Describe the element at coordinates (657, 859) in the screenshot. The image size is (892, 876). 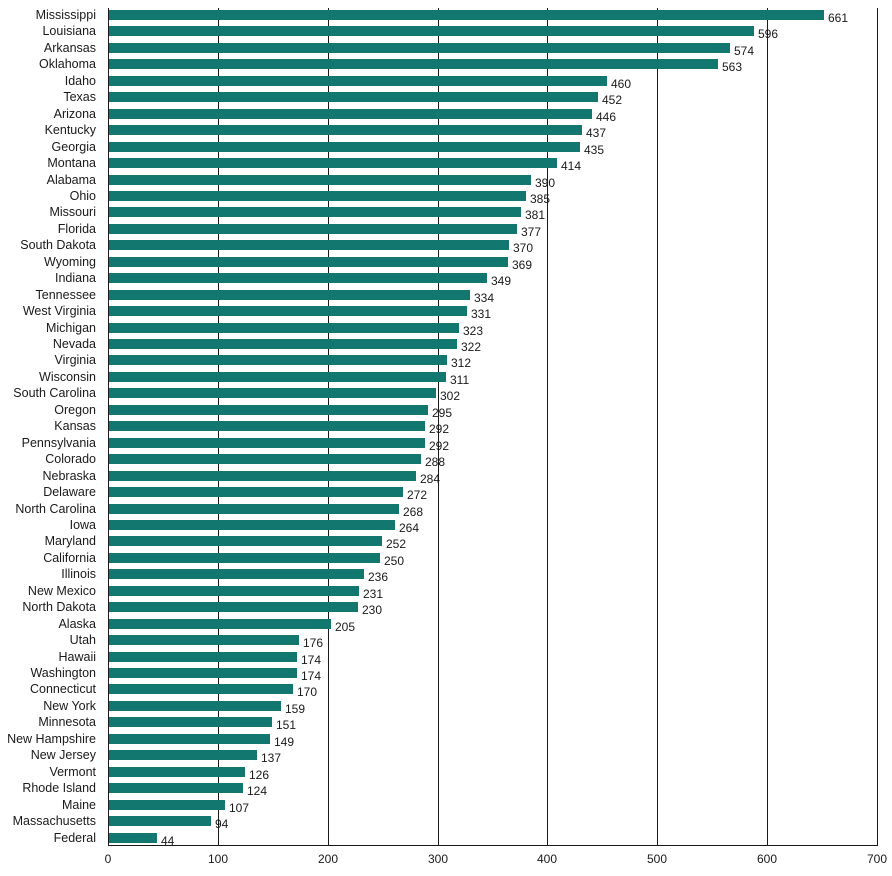
I see `x-tick-label: 500` at that location.